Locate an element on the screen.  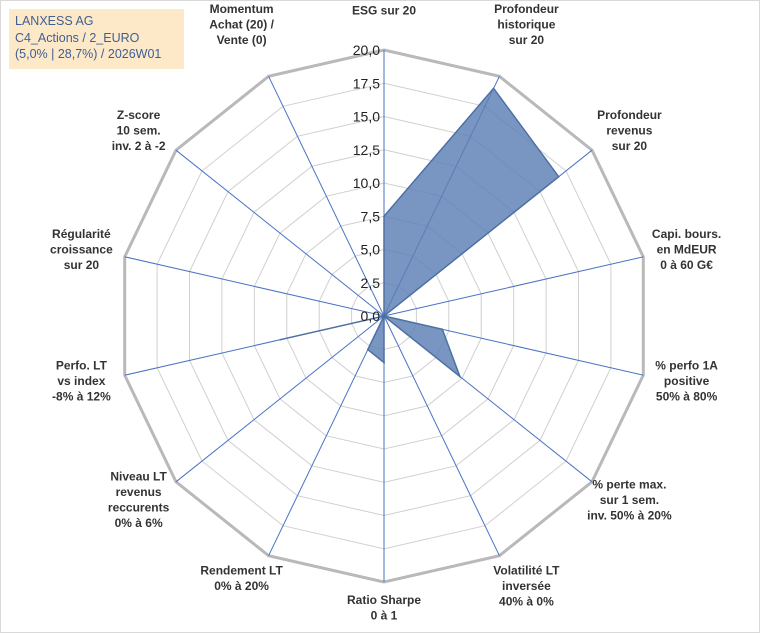
axis-label-line: historique is located at coordinates (526, 24).